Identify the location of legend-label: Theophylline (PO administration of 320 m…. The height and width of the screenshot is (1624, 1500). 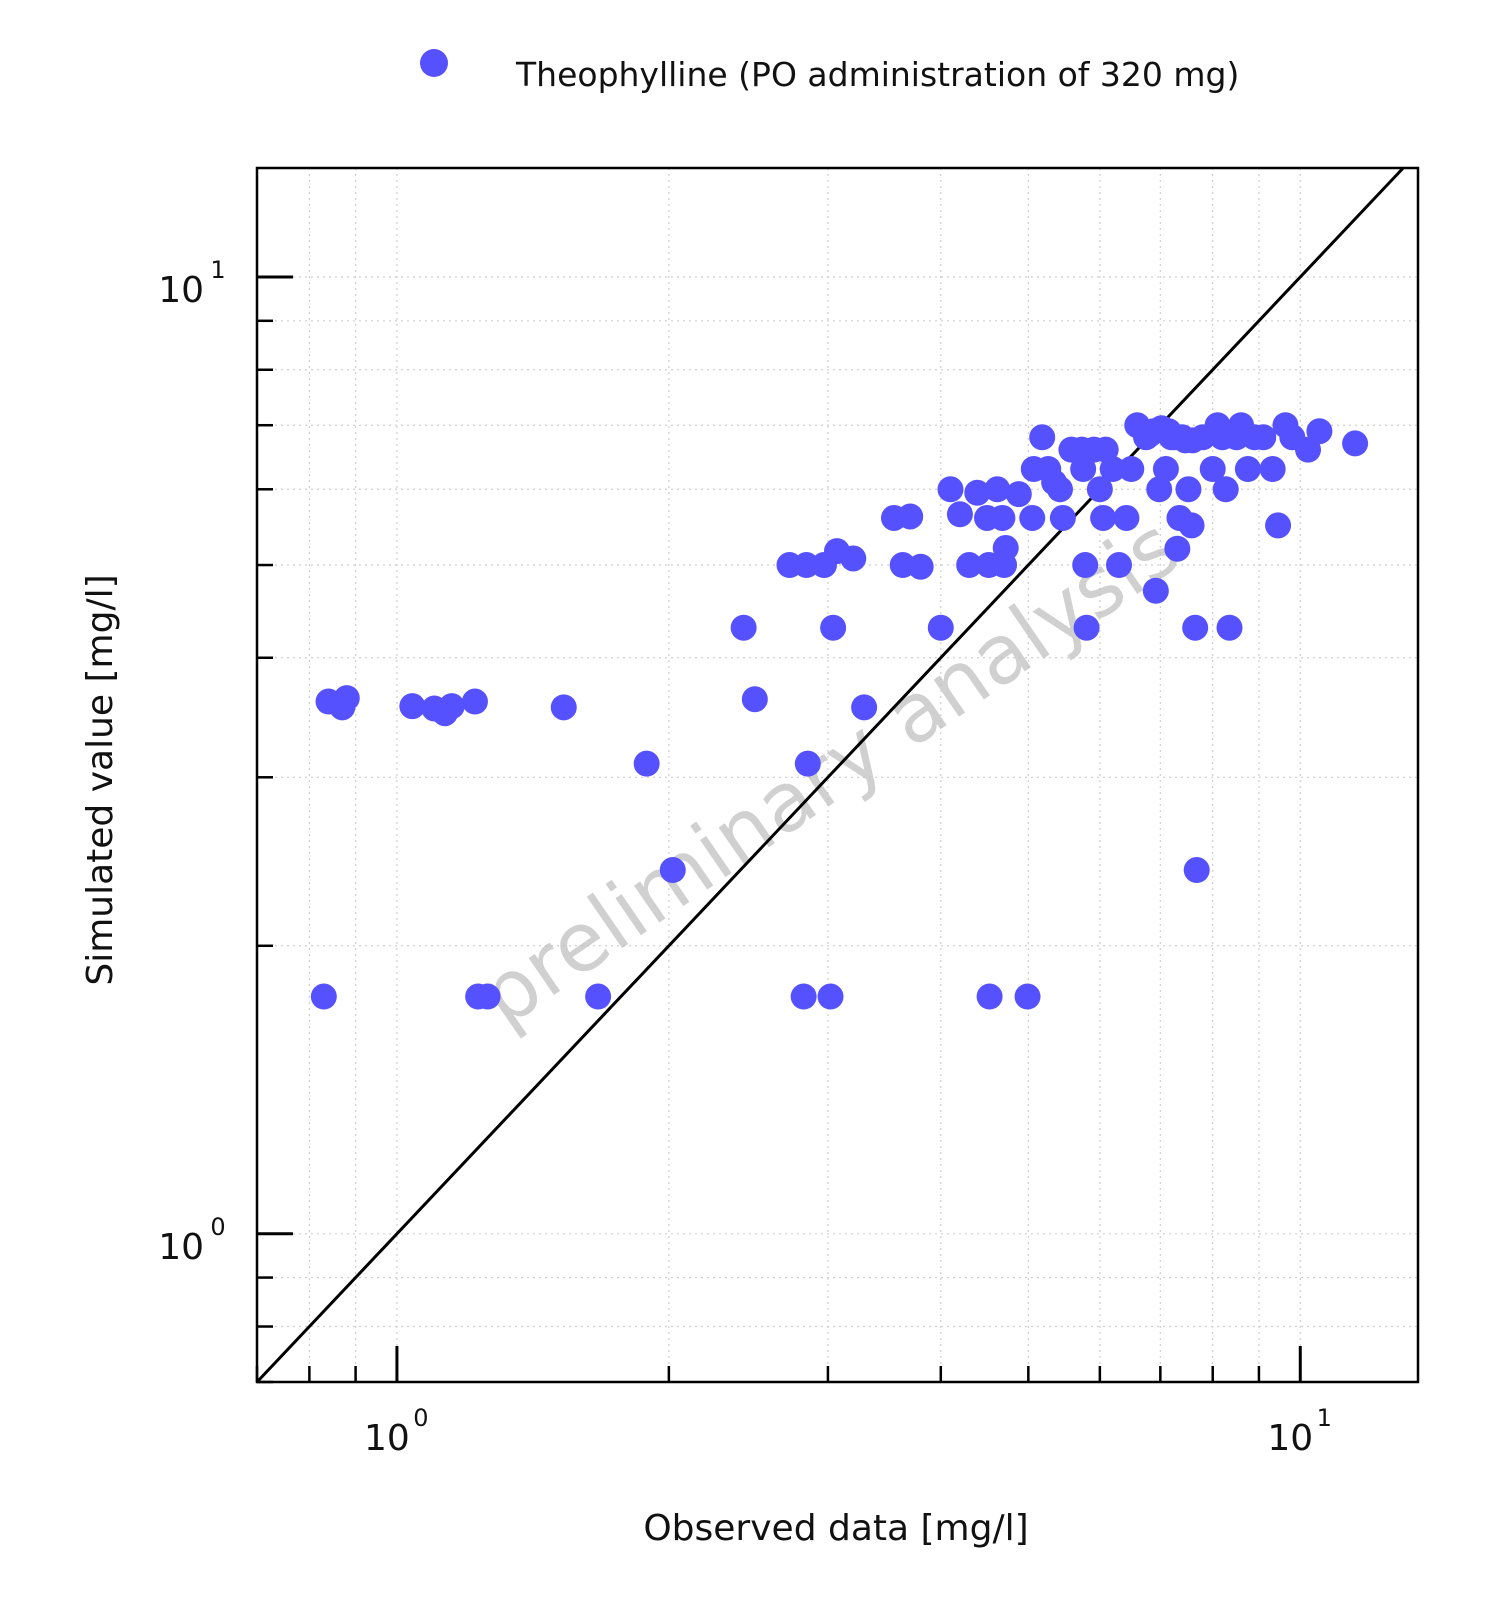
(877, 74).